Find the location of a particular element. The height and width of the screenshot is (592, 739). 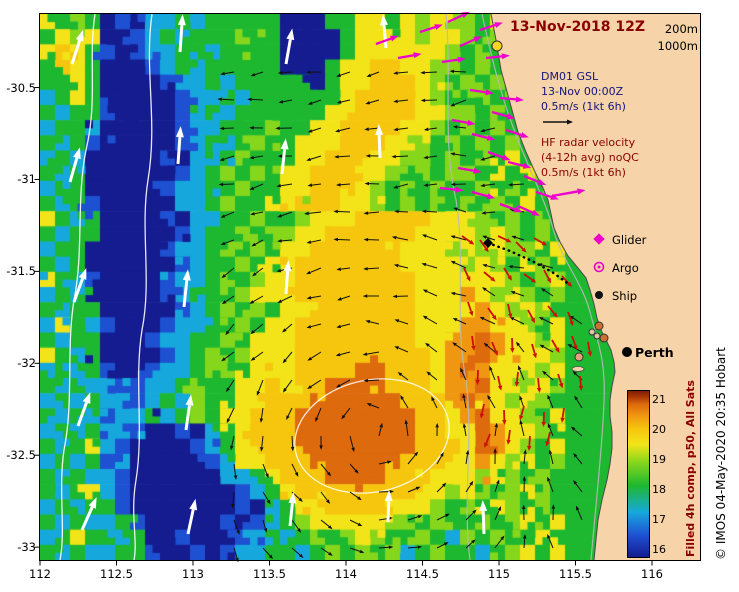

glider-track is located at coordinates (527, 262).